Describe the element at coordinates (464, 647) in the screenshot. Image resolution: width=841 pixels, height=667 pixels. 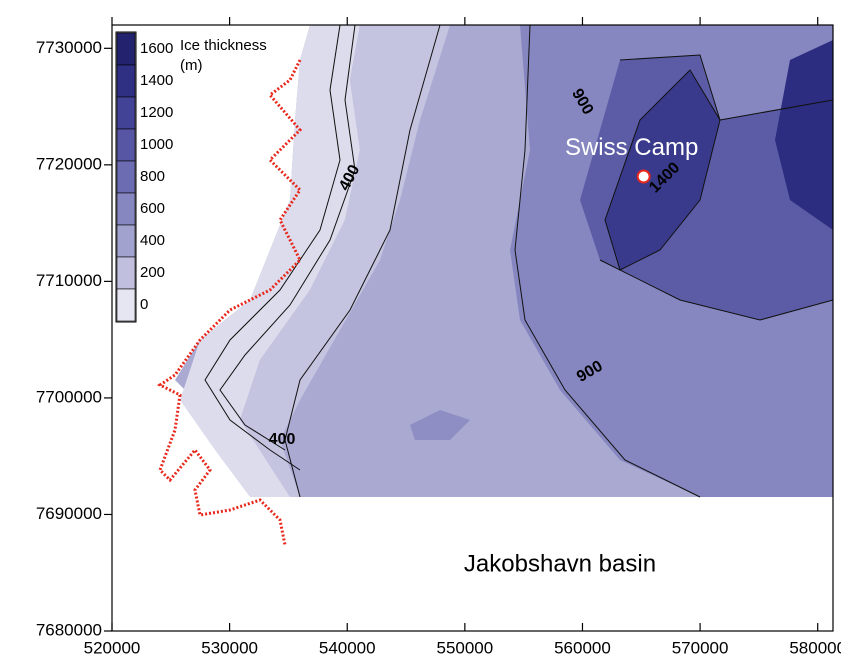
I see `x-tick-label: 550000` at that location.